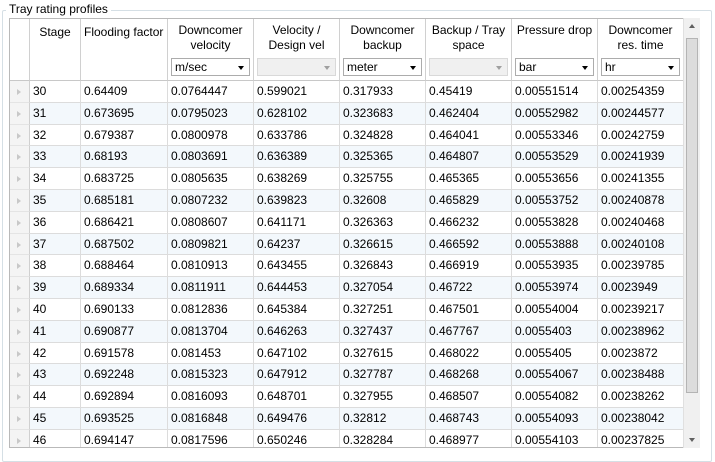 The height and width of the screenshot is (462, 715). What do you see at coordinates (641, 331) in the screenshot?
I see `table-cell: 0.00238962` at bounding box center [641, 331].